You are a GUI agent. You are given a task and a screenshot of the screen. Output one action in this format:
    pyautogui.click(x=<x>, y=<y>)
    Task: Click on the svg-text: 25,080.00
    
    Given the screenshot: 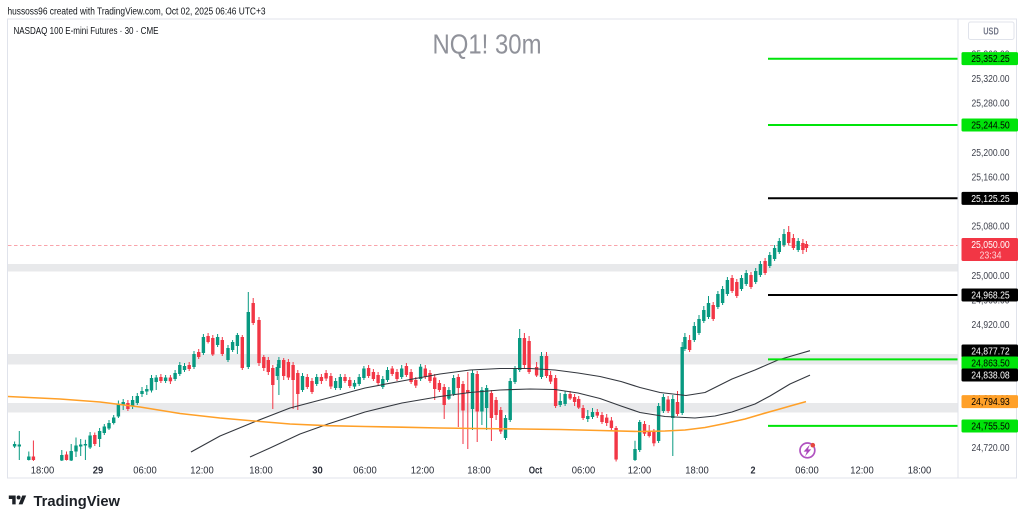 What is the action you would take?
    pyautogui.click(x=991, y=227)
    